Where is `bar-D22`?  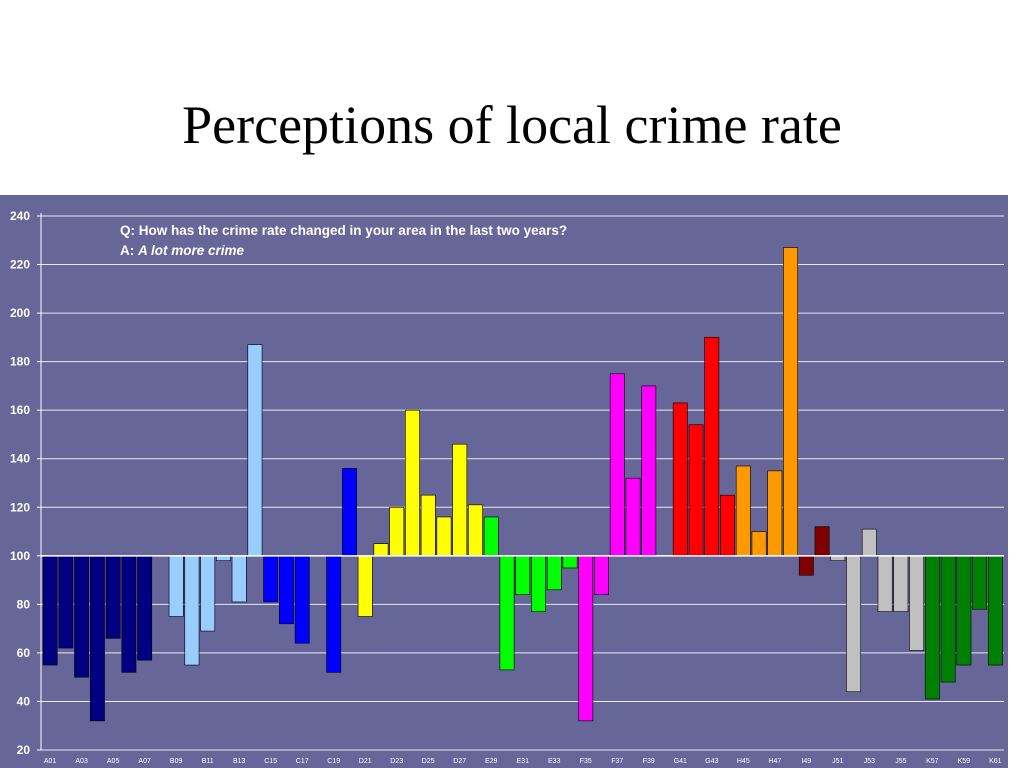 bar-D22 is located at coordinates (381, 550).